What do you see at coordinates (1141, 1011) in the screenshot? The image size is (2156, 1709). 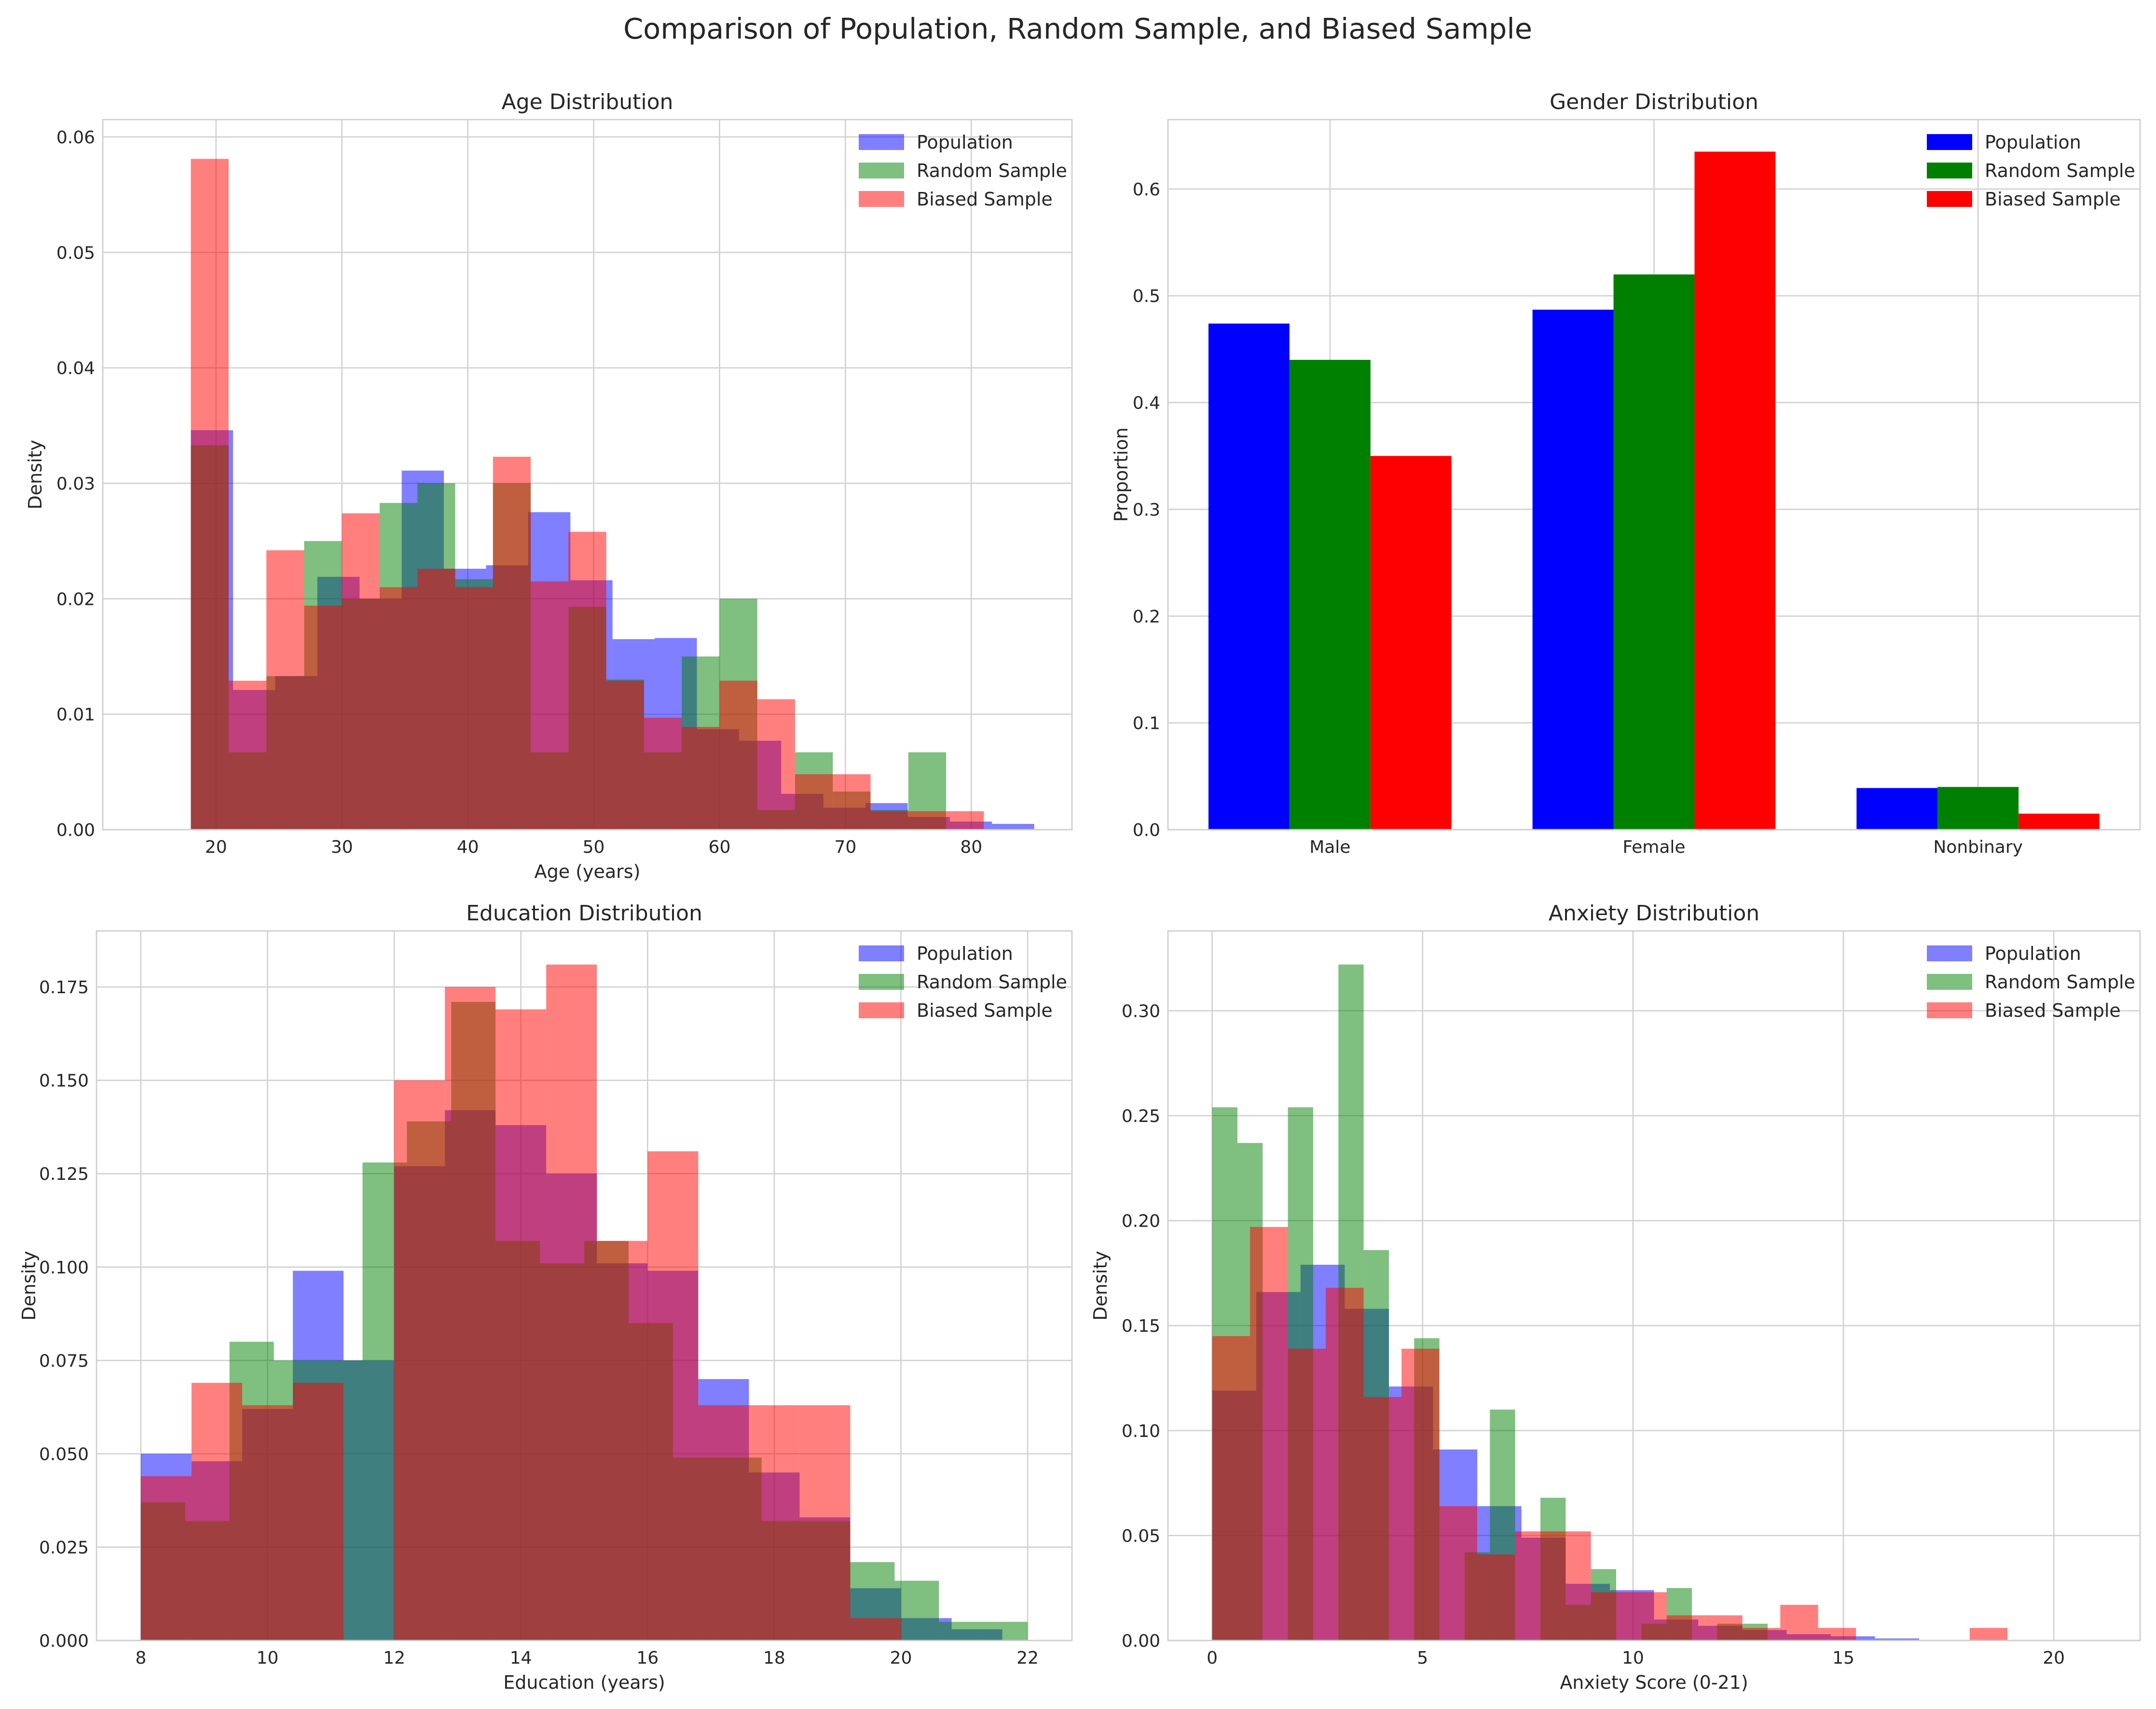 I see `y-tick-label: 0.30` at bounding box center [1141, 1011].